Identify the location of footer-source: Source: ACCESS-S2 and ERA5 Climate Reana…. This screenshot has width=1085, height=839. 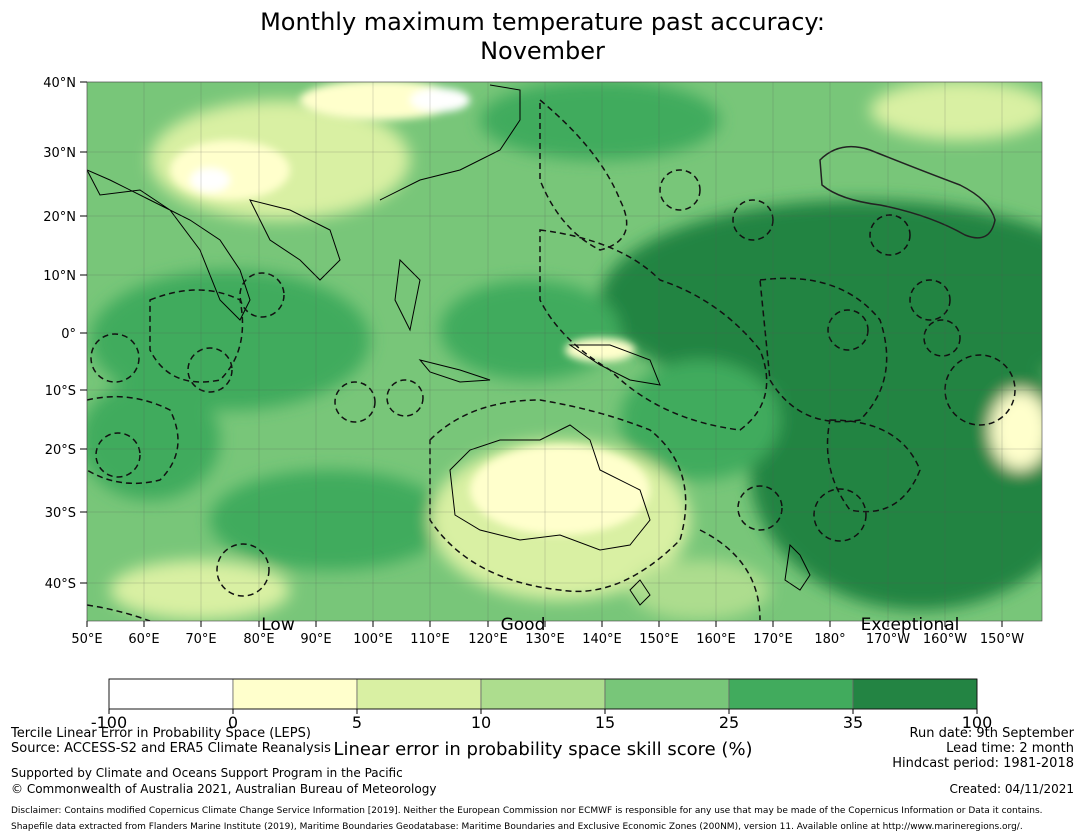
(171, 748).